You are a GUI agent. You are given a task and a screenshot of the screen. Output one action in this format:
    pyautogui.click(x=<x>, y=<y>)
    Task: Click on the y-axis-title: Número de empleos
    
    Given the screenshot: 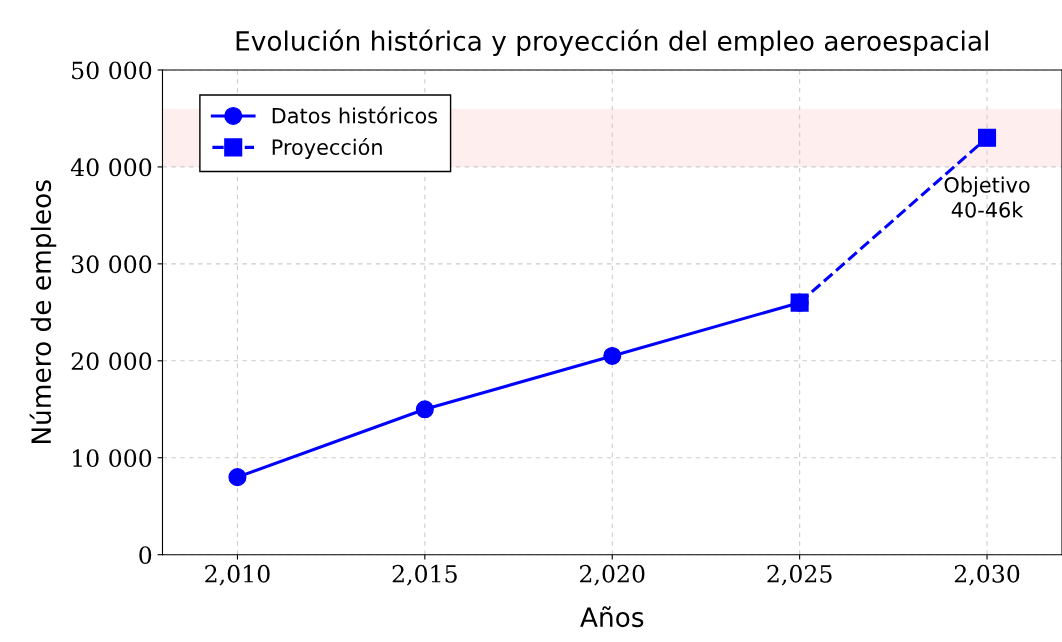 What is the action you would take?
    pyautogui.click(x=43, y=312)
    